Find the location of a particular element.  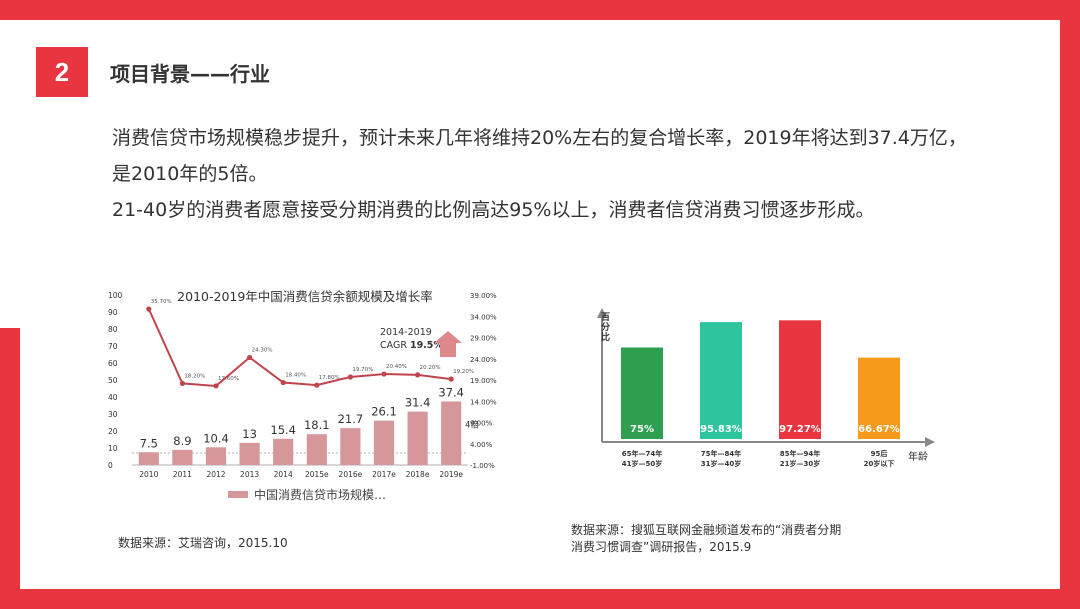

chart1-x-tick: 2019e is located at coordinates (451, 474).